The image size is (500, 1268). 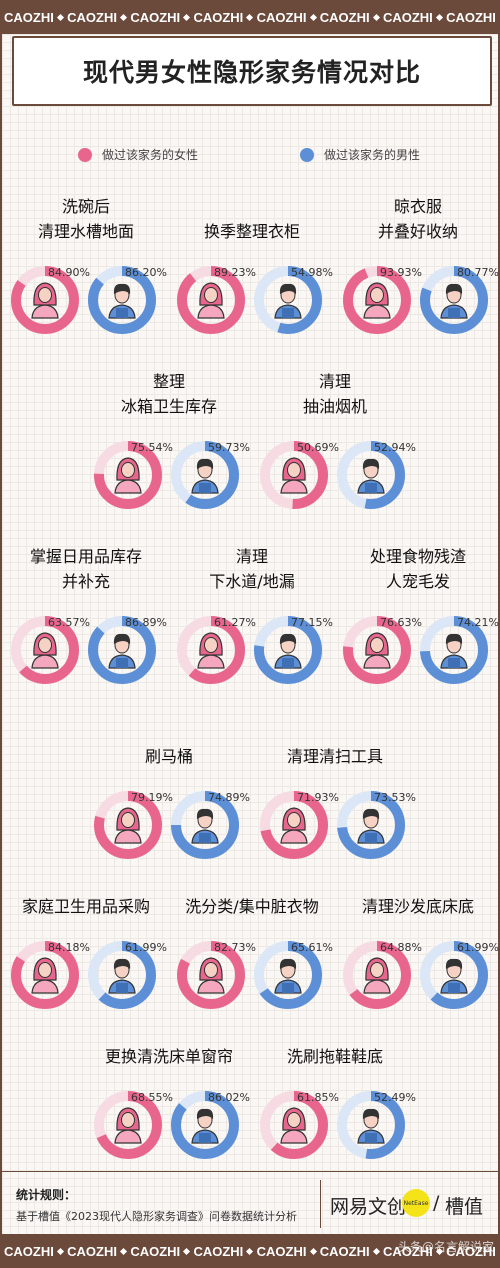 What do you see at coordinates (401, 272) in the screenshot?
I see `female-percent-label: 93.93%` at bounding box center [401, 272].